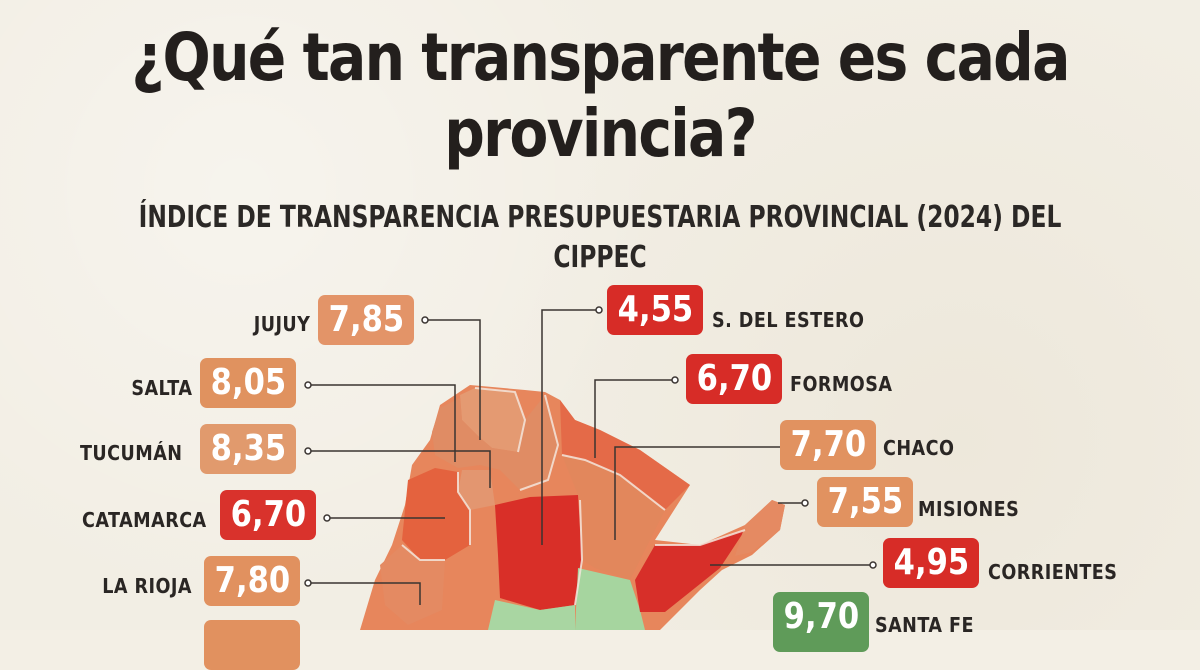 The image size is (1200, 670). What do you see at coordinates (841, 384) in the screenshot?
I see `label-formosa-name: FORMOSA` at bounding box center [841, 384].